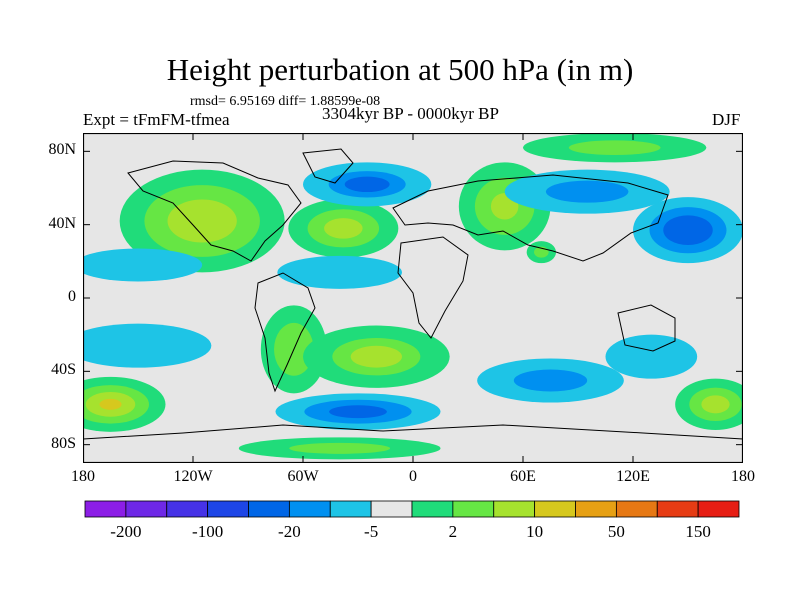 The width and height of the screenshot is (800, 600). Describe the element at coordinates (371, 531) in the screenshot. I see `colorbar-label-4: -5` at that location.